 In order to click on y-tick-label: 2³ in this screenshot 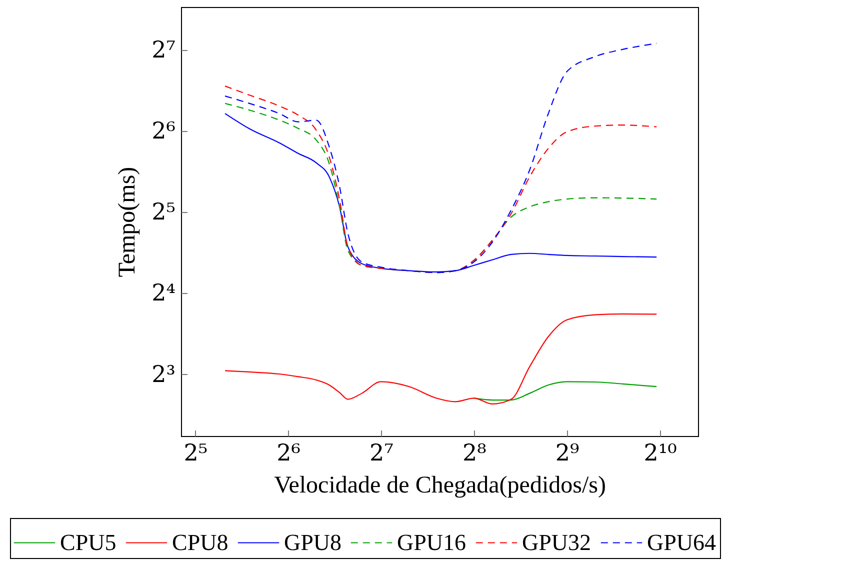, I will do `click(164, 375)`.